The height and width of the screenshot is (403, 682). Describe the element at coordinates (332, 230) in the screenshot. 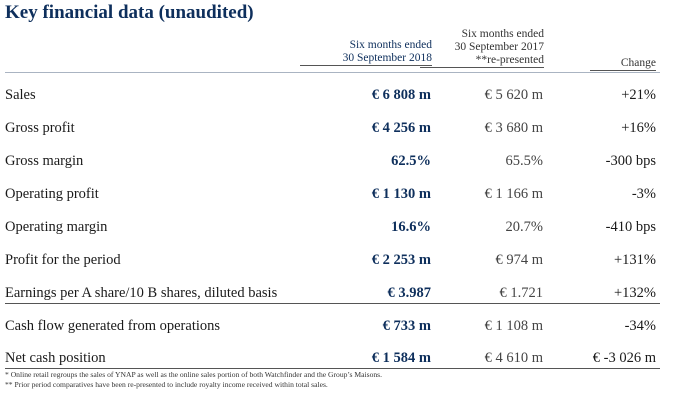

I see `table-row: Operating margin 16.6% 20.7% -410 bps` at that location.